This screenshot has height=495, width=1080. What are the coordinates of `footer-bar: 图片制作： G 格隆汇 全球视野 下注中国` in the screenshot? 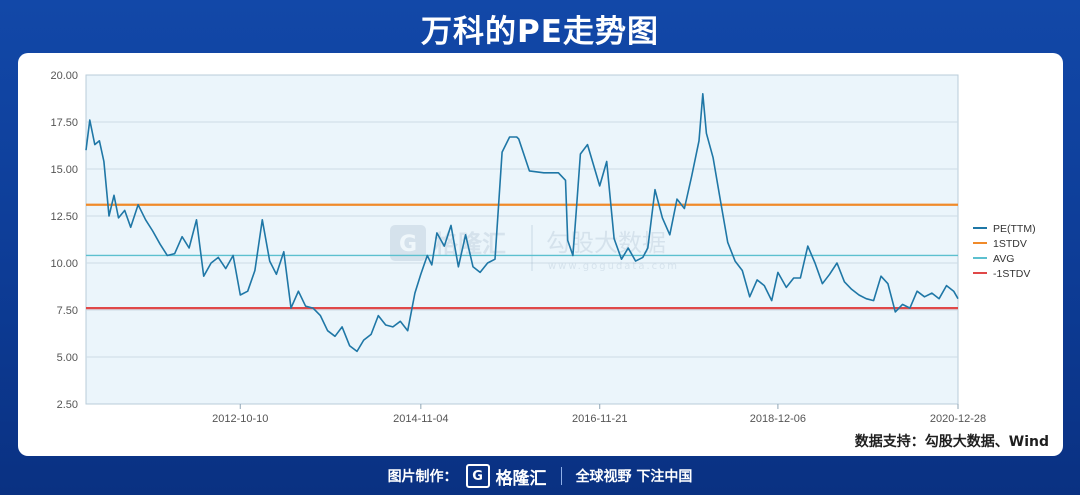 It's located at (540, 476).